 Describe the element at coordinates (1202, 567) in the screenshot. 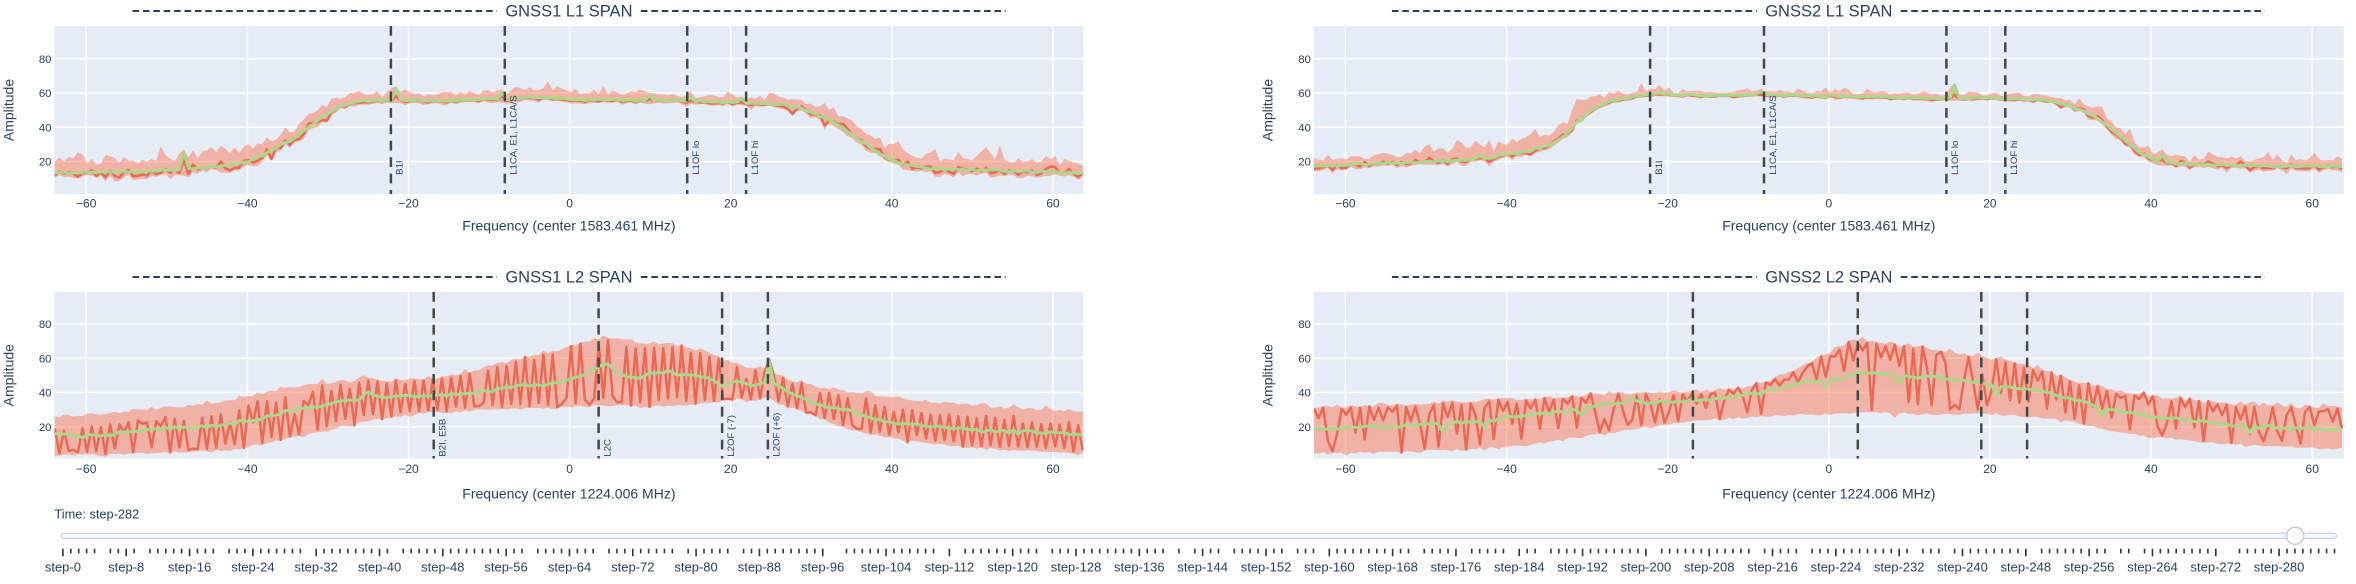

I see `svg-text: step-144` at that location.